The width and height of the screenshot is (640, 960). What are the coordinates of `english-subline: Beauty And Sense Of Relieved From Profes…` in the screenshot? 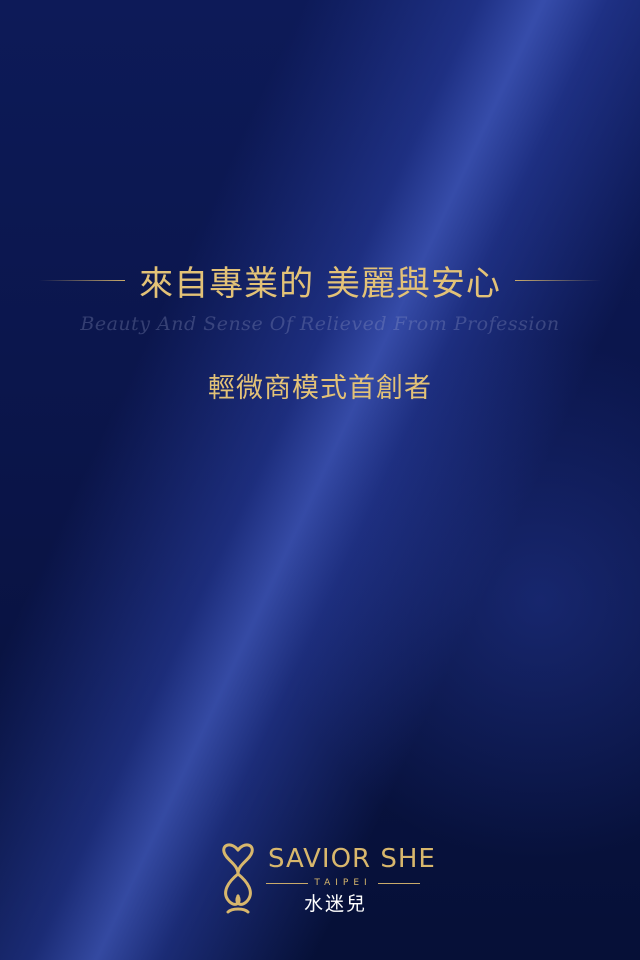 It's located at (320, 324).